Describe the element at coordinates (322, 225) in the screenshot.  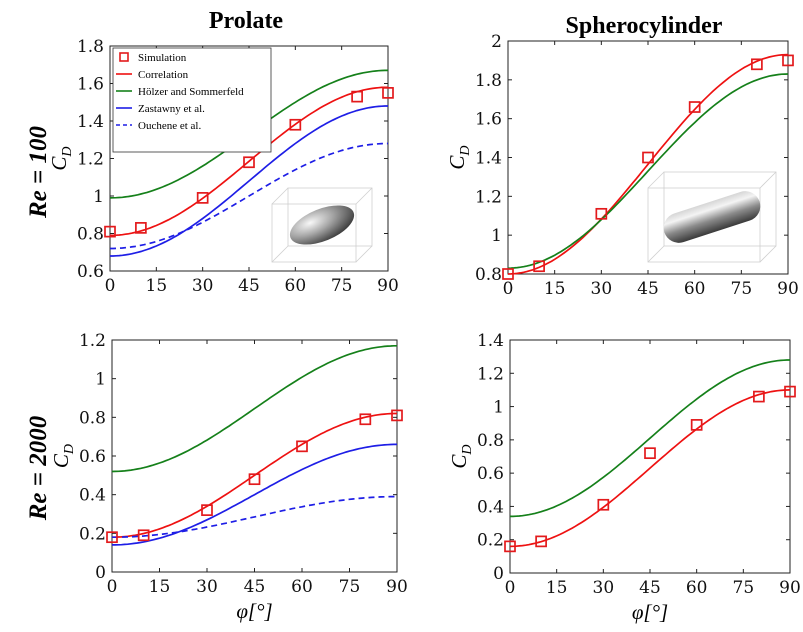
I see `prolate-shape-inset` at that location.